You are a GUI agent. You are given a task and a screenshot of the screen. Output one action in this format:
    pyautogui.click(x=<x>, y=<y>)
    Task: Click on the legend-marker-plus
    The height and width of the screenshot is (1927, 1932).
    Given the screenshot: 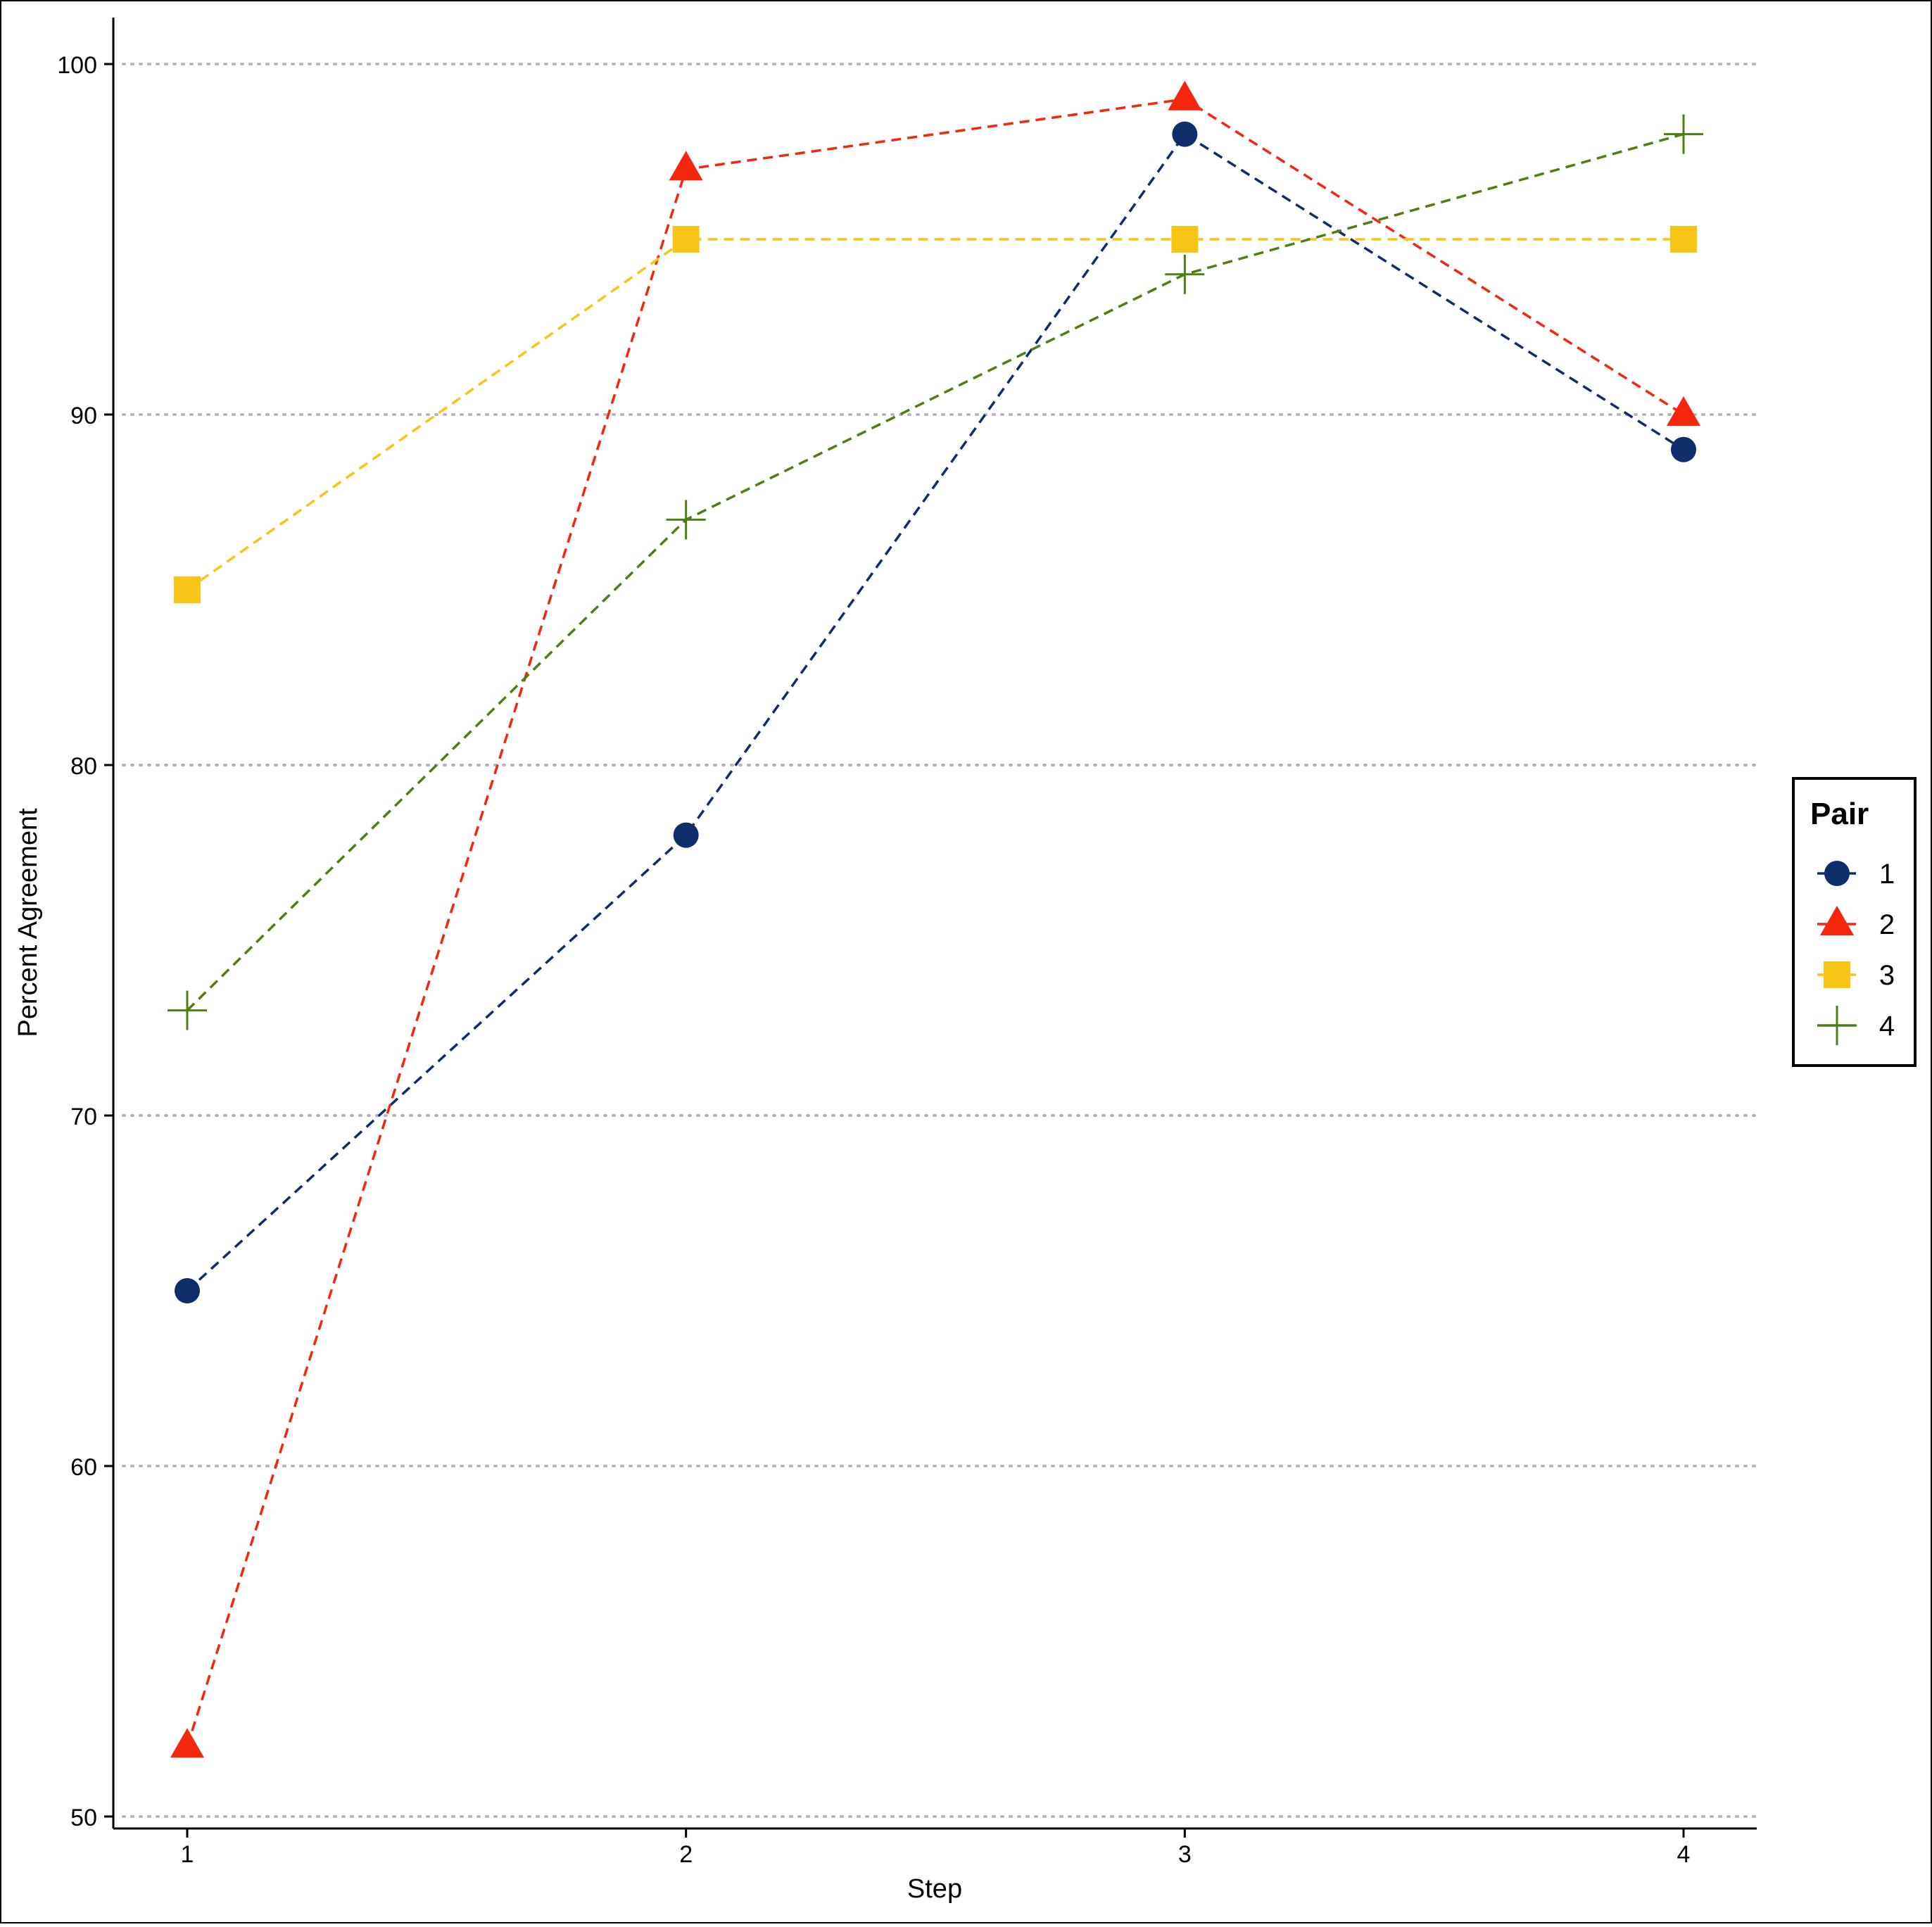 What is the action you would take?
    pyautogui.click(x=1837, y=1025)
    